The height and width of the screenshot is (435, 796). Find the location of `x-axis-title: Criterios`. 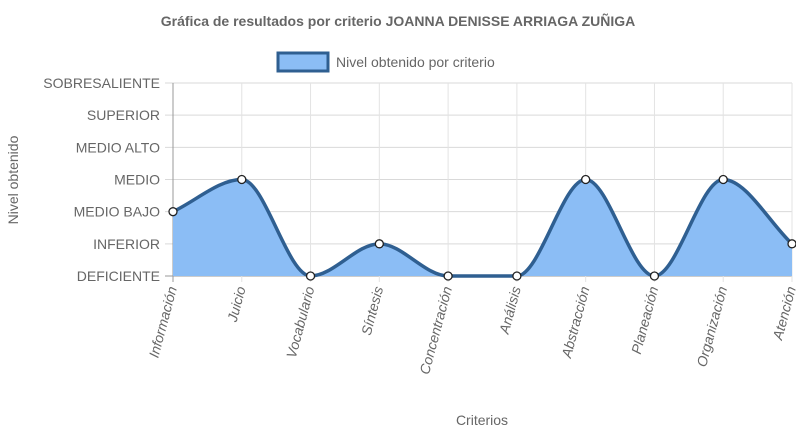

x-axis-title: Criterios is located at coordinates (482, 420).